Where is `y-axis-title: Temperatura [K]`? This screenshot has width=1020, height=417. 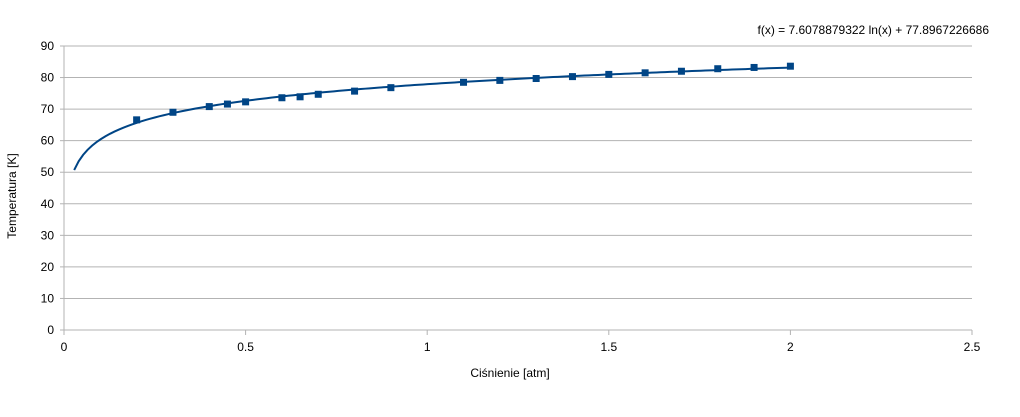 y-axis-title: Temperatura [K] is located at coordinates (12, 195).